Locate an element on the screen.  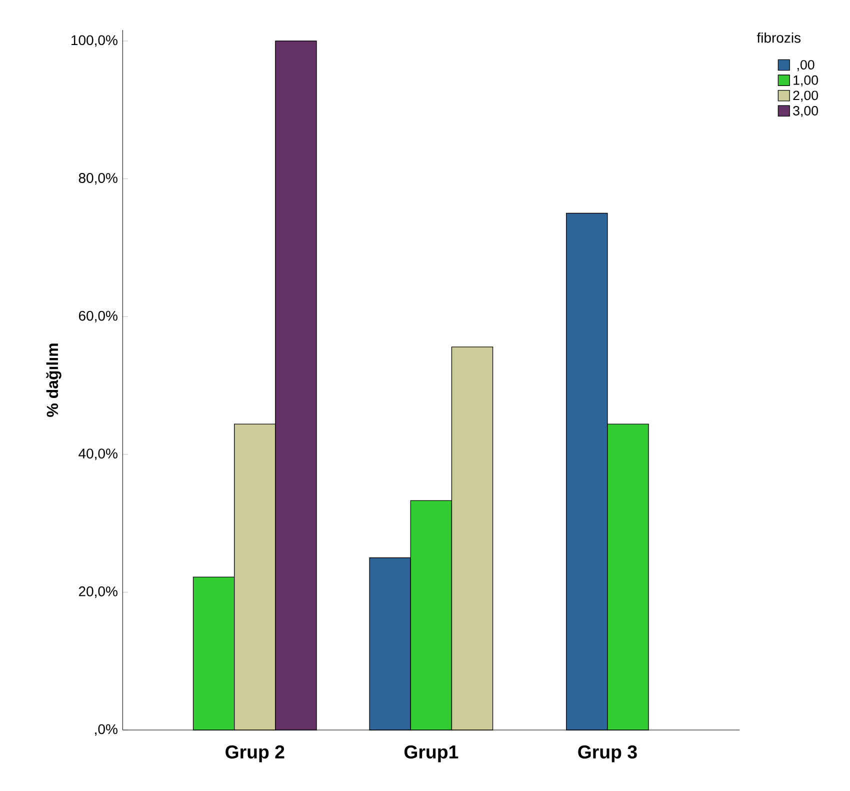
legend-label: 3,00 is located at coordinates (805, 112).